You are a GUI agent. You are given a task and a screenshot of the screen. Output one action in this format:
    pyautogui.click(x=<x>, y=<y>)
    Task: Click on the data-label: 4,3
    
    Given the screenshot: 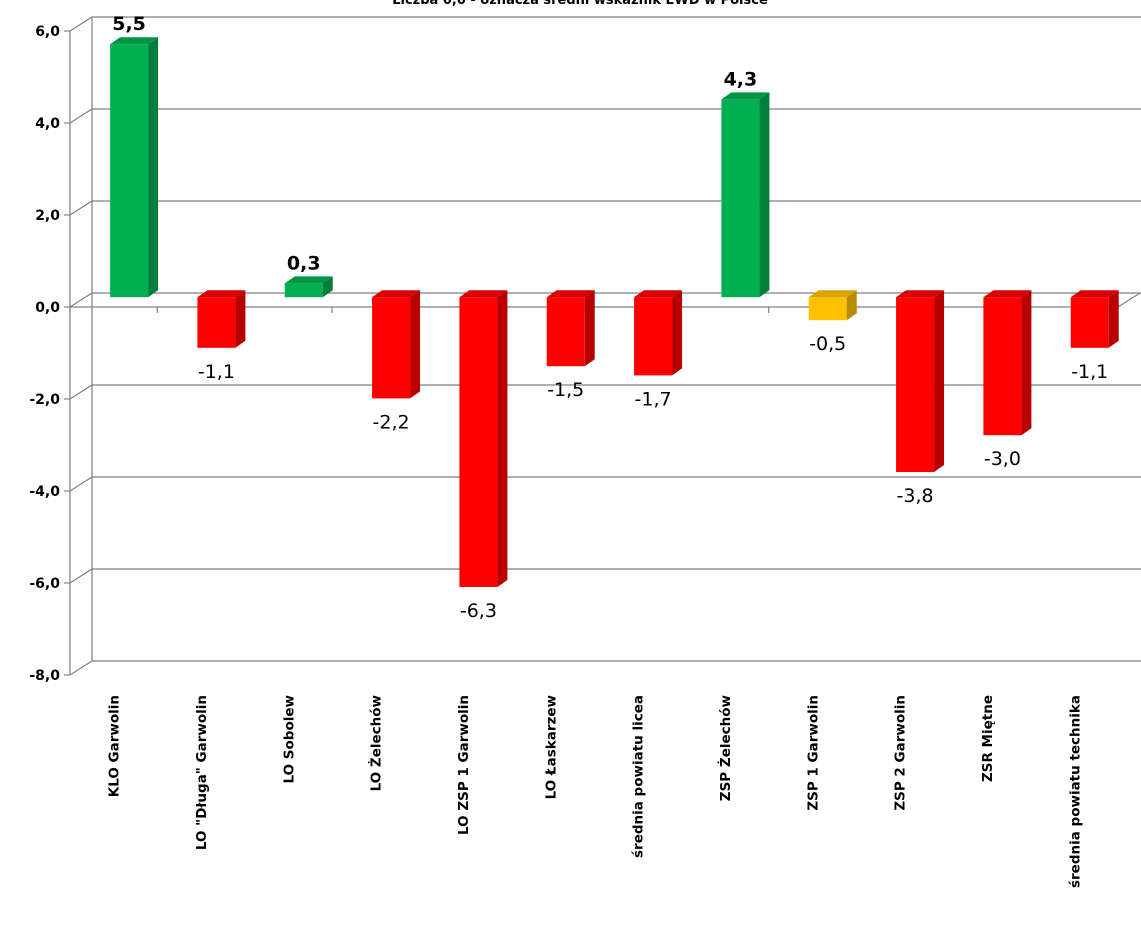 What is the action you would take?
    pyautogui.click(x=741, y=79)
    